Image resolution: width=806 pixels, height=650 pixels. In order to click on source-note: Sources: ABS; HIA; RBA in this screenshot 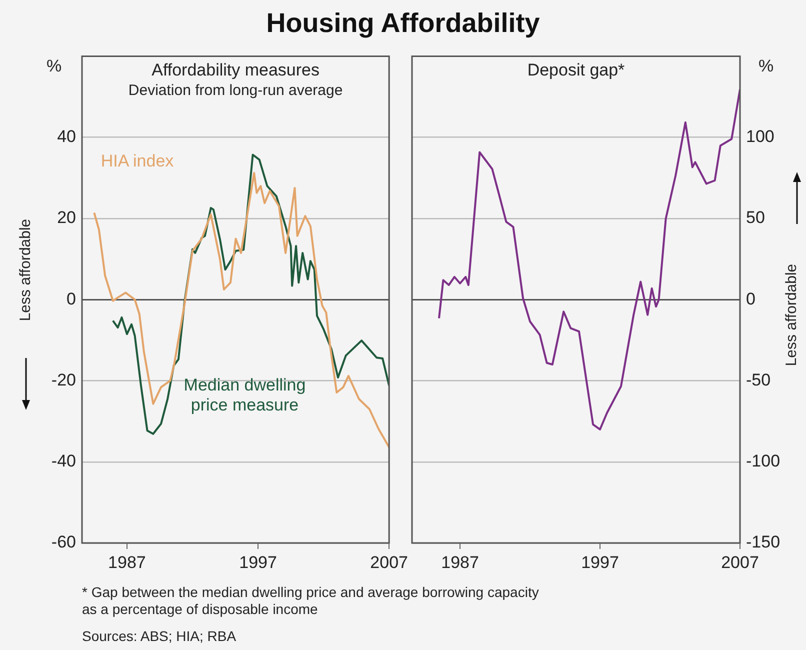, I will do `click(159, 636)`.